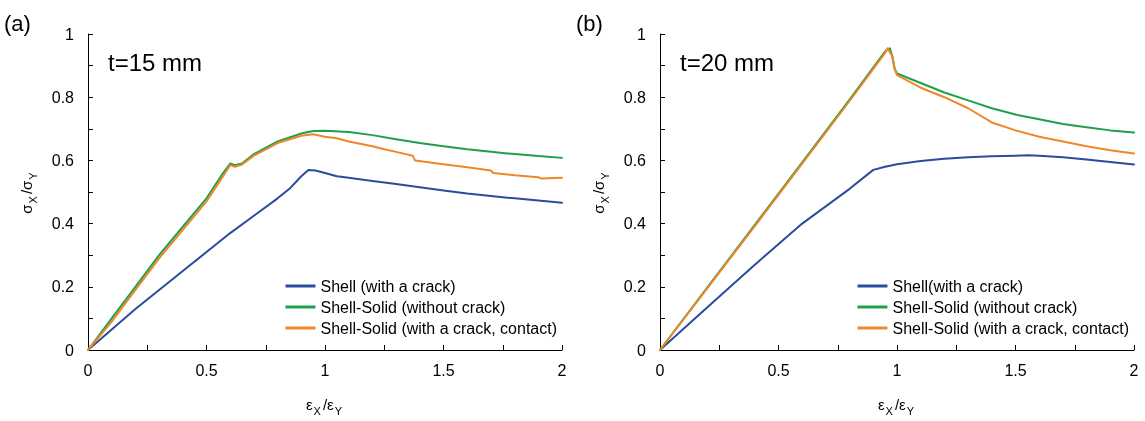 The width and height of the screenshot is (1145, 421). What do you see at coordinates (155, 62) in the screenshot?
I see `annotation: t=15 mm` at bounding box center [155, 62].